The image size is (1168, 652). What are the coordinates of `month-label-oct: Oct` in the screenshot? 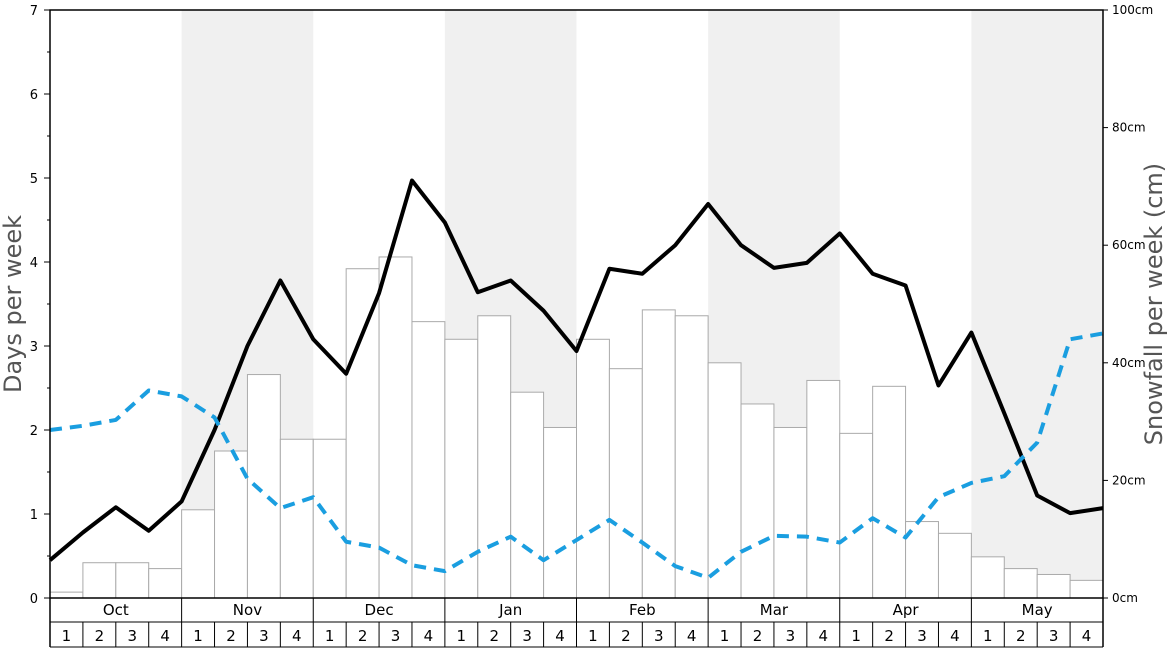 It's located at (116, 610).